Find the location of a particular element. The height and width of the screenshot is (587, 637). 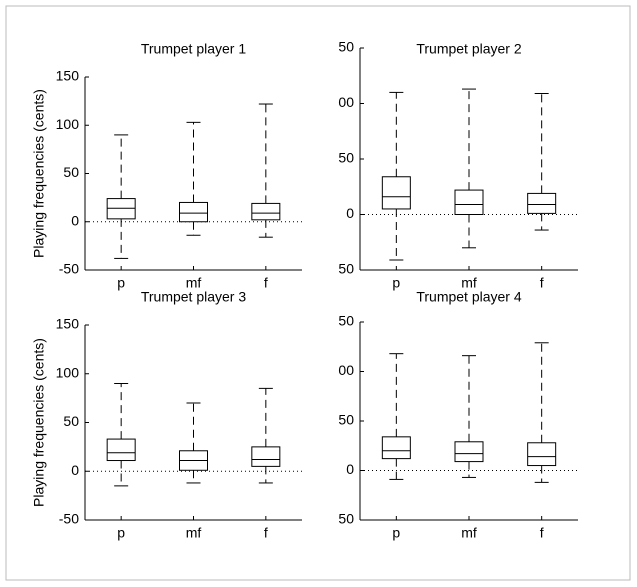

chart-title: Trumpet player 2 is located at coordinates (469, 49).